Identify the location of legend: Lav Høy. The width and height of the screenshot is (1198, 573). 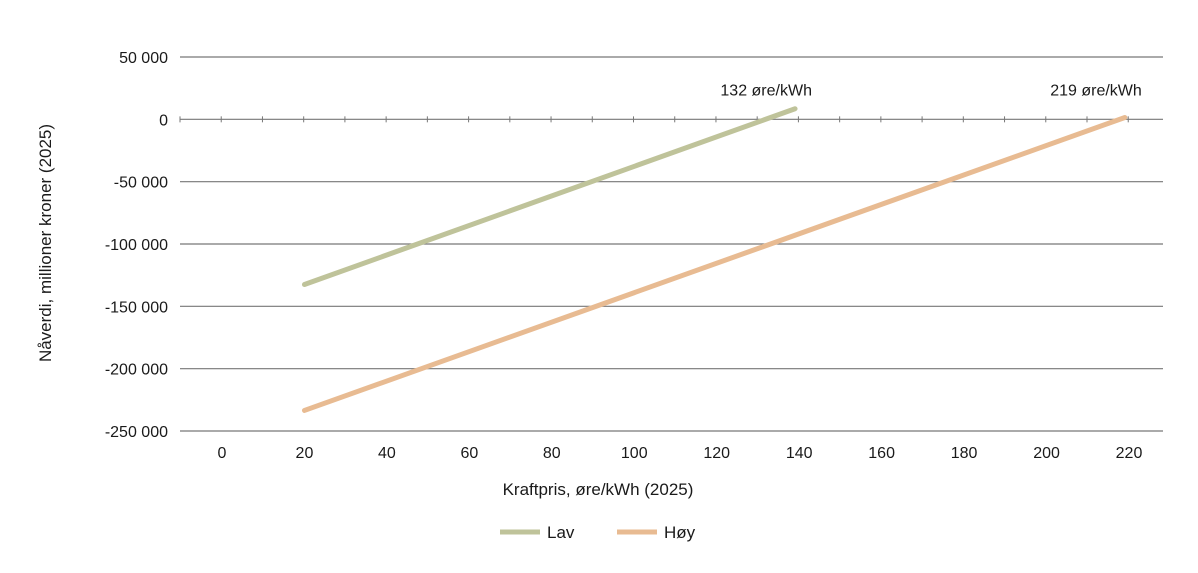
(598, 532).